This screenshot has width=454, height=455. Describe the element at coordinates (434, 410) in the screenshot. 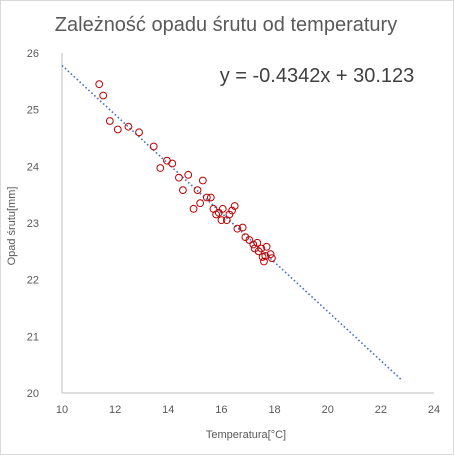

I see `x-tick-label: 24` at that location.